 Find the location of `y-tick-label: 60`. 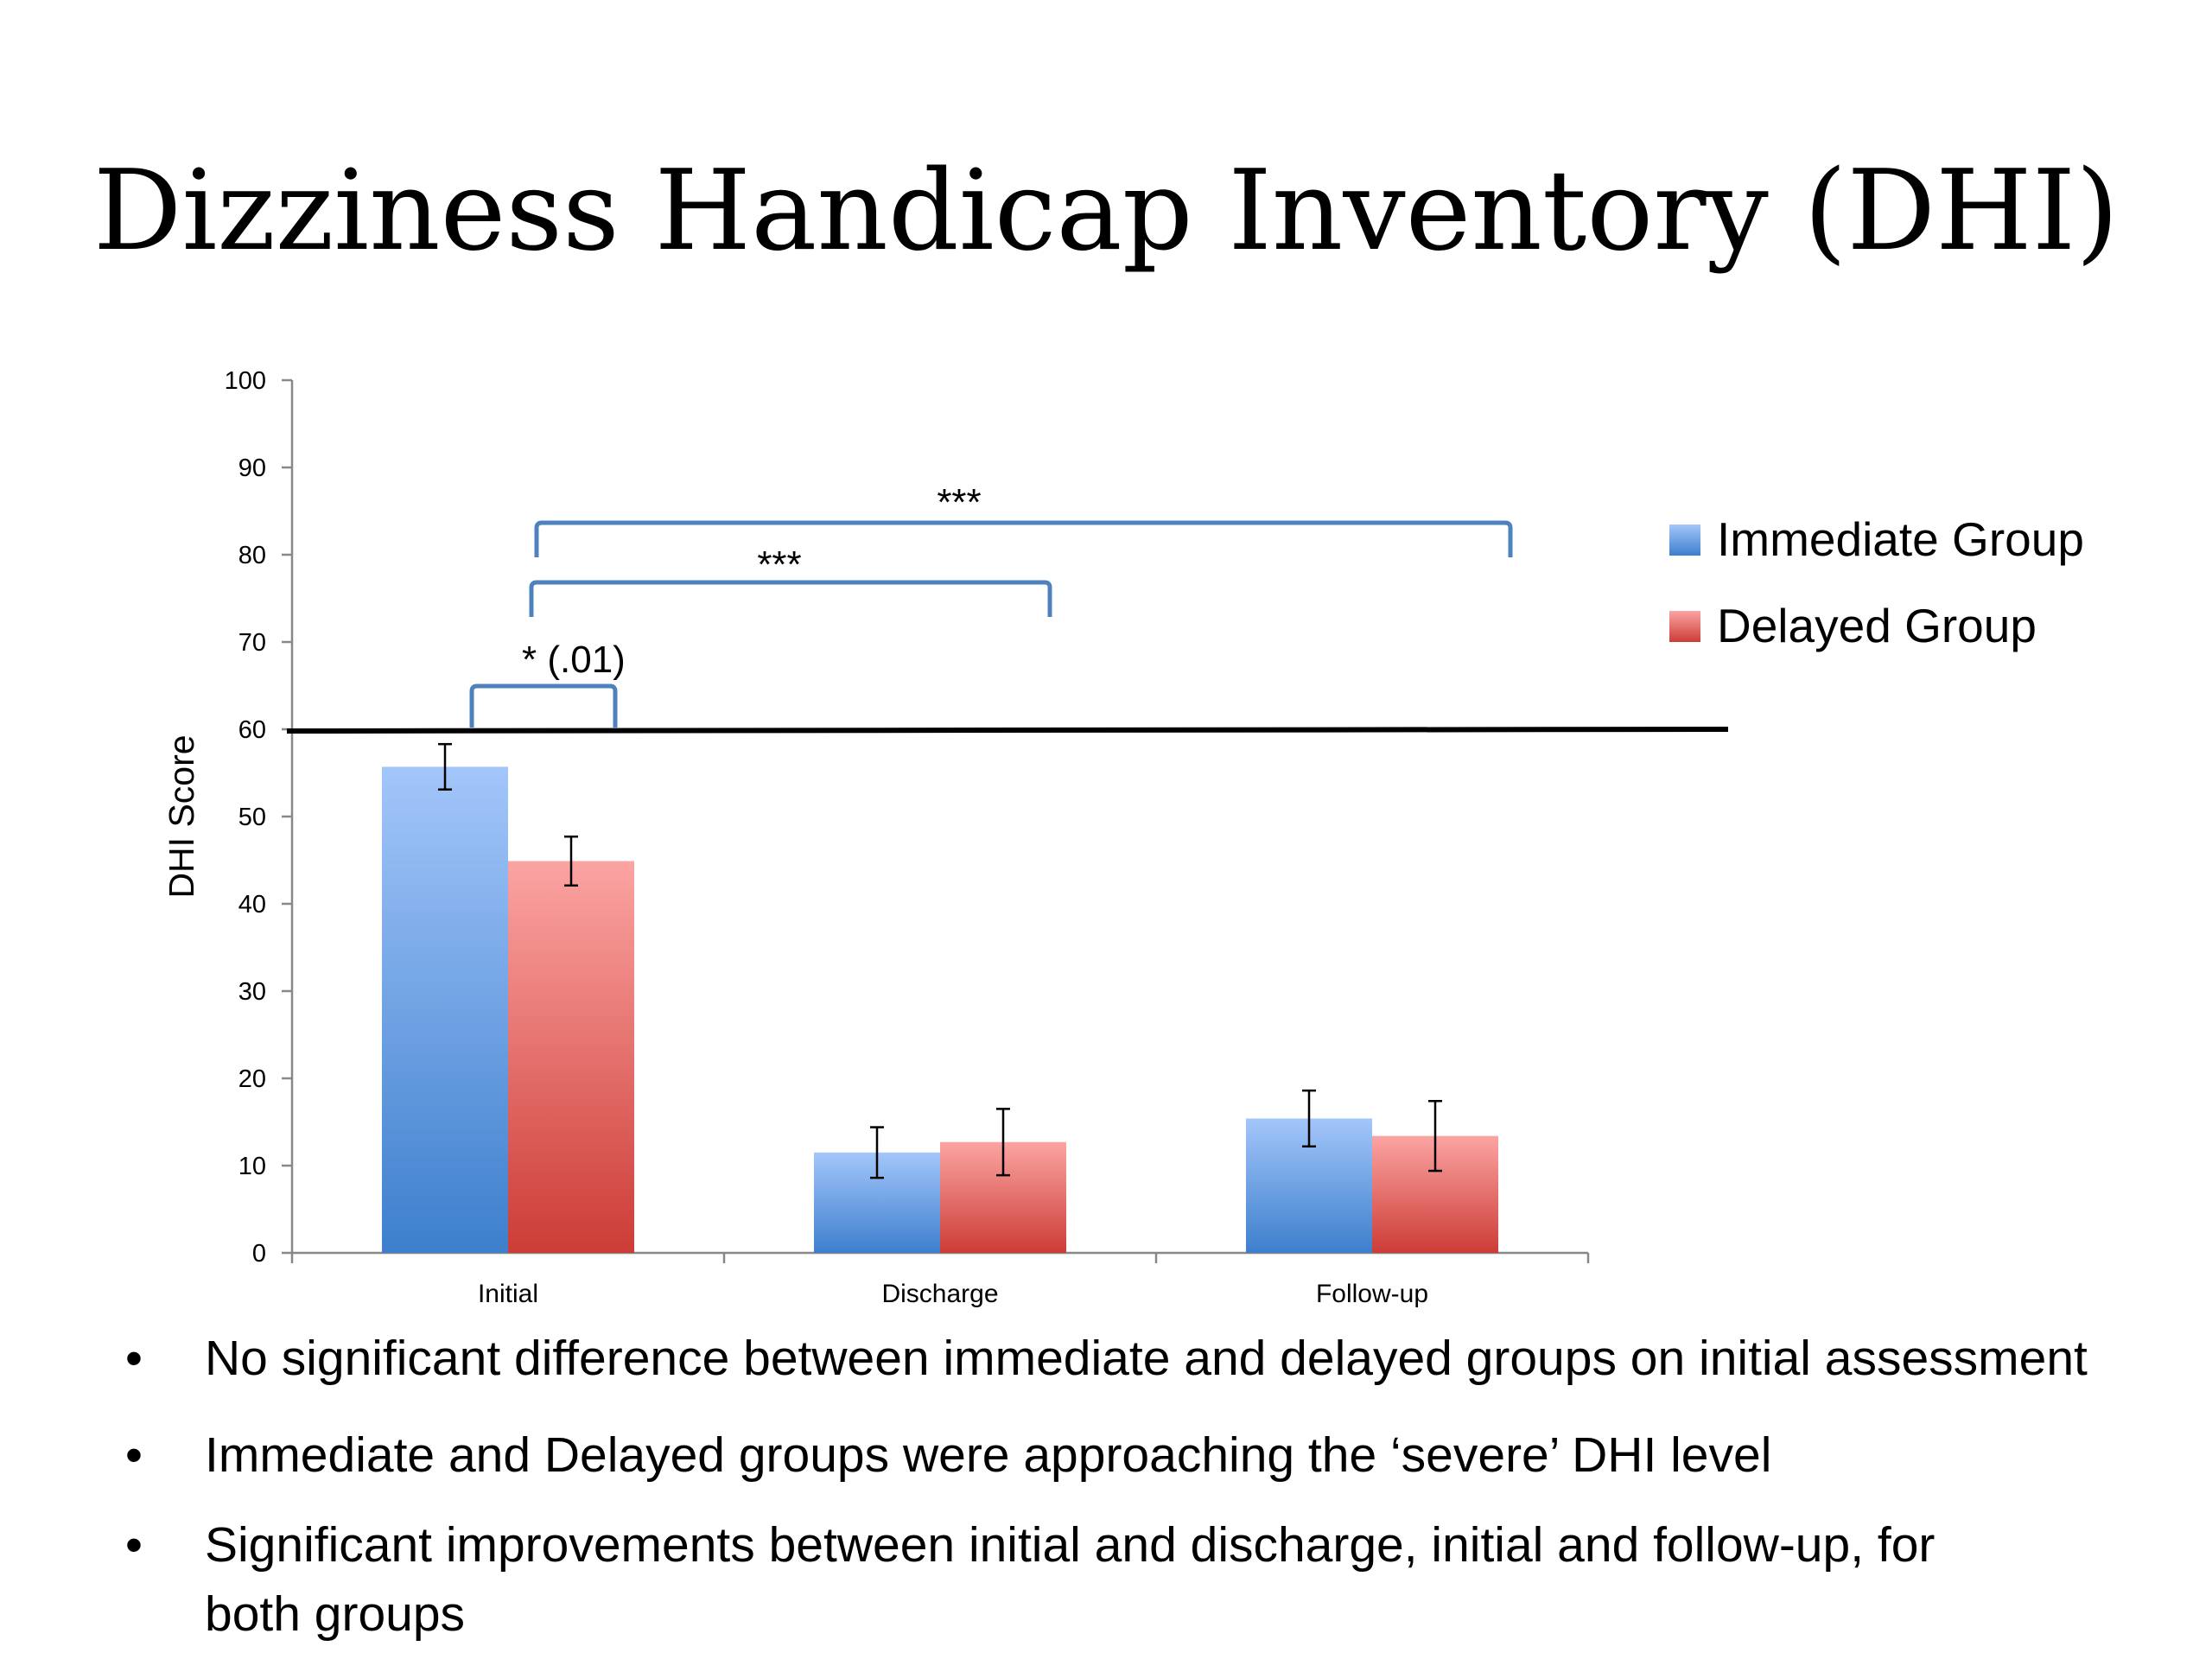

y-tick-label: 60 is located at coordinates (252, 730).